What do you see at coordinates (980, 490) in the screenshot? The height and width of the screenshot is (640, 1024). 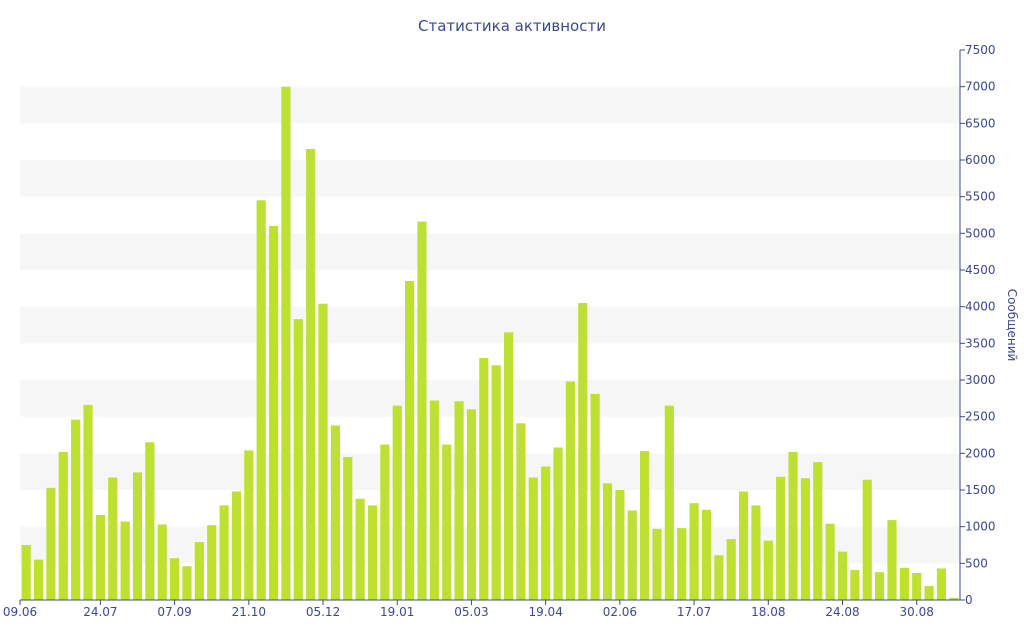 I see `y-tick-label: 1500` at bounding box center [980, 490].